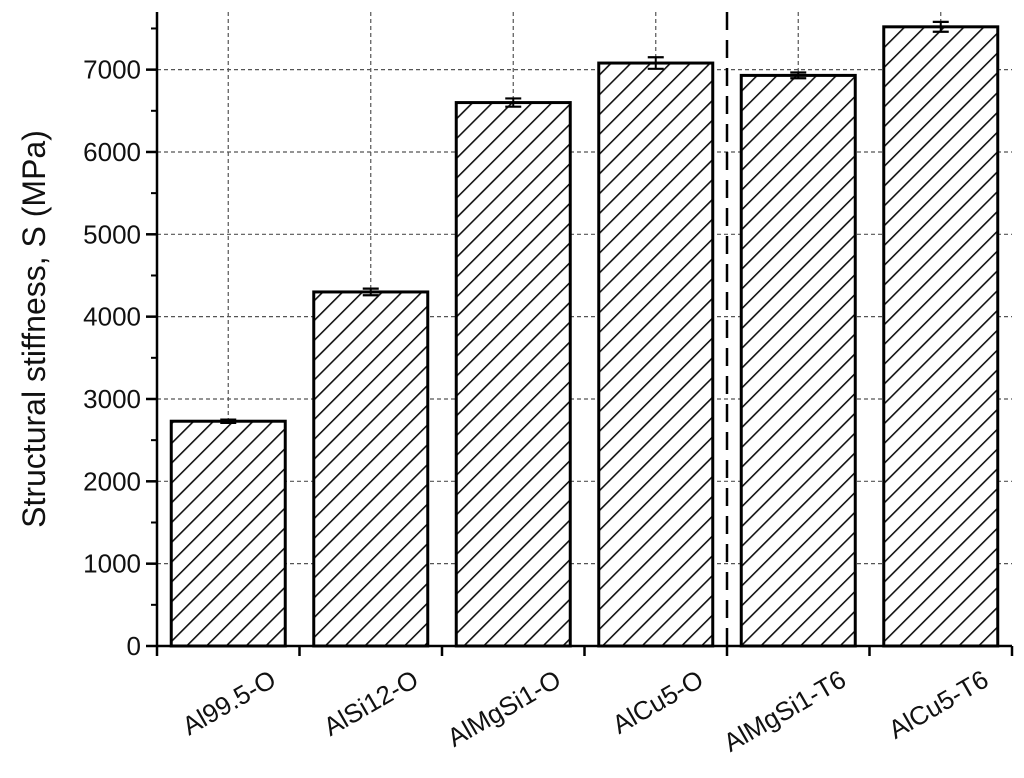  Describe the element at coordinates (112, 152) in the screenshot. I see `y-tick-label: 6000` at that location.